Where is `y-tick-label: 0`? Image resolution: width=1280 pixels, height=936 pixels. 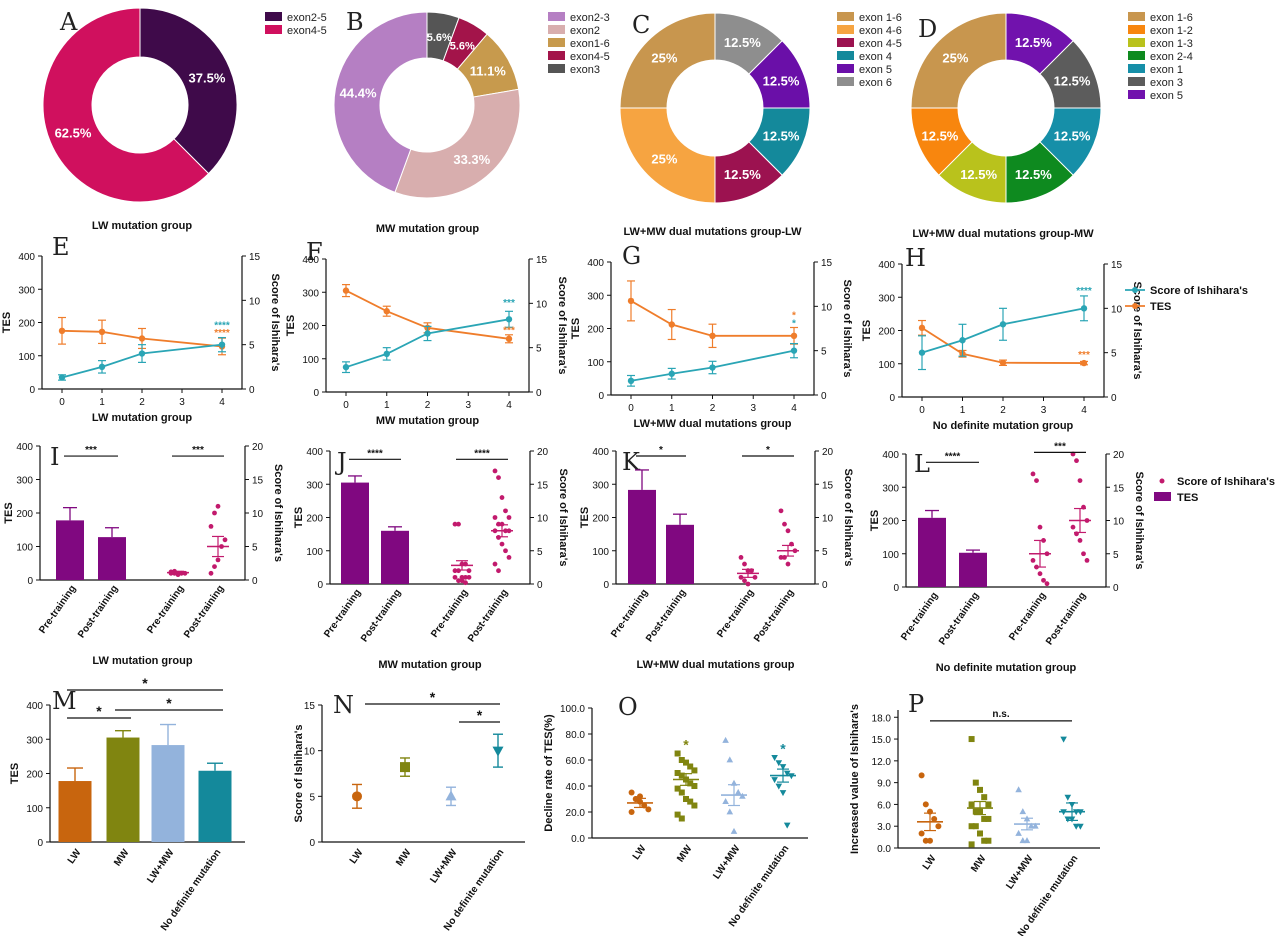 y-tick-label: 0 is located at coordinates (40, 843).